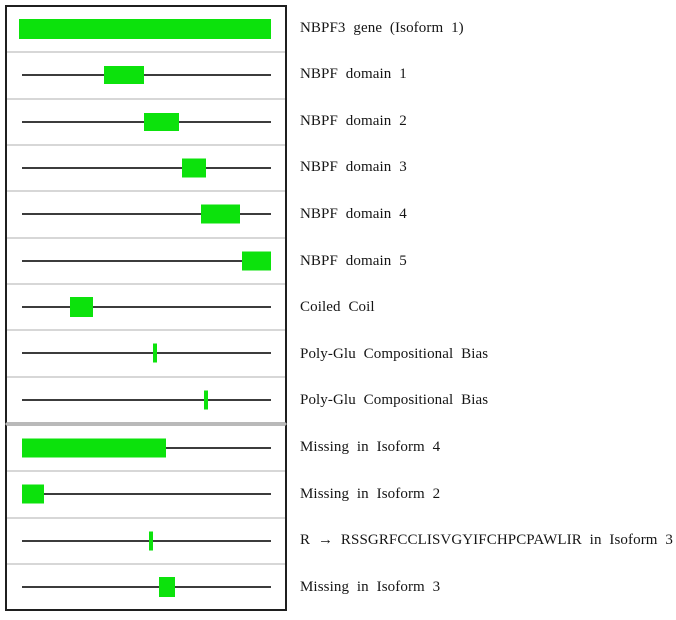 Image resolution: width=676 pixels, height=620 pixels. I want to click on feature-label: NBPF domain 3, so click(353, 167).